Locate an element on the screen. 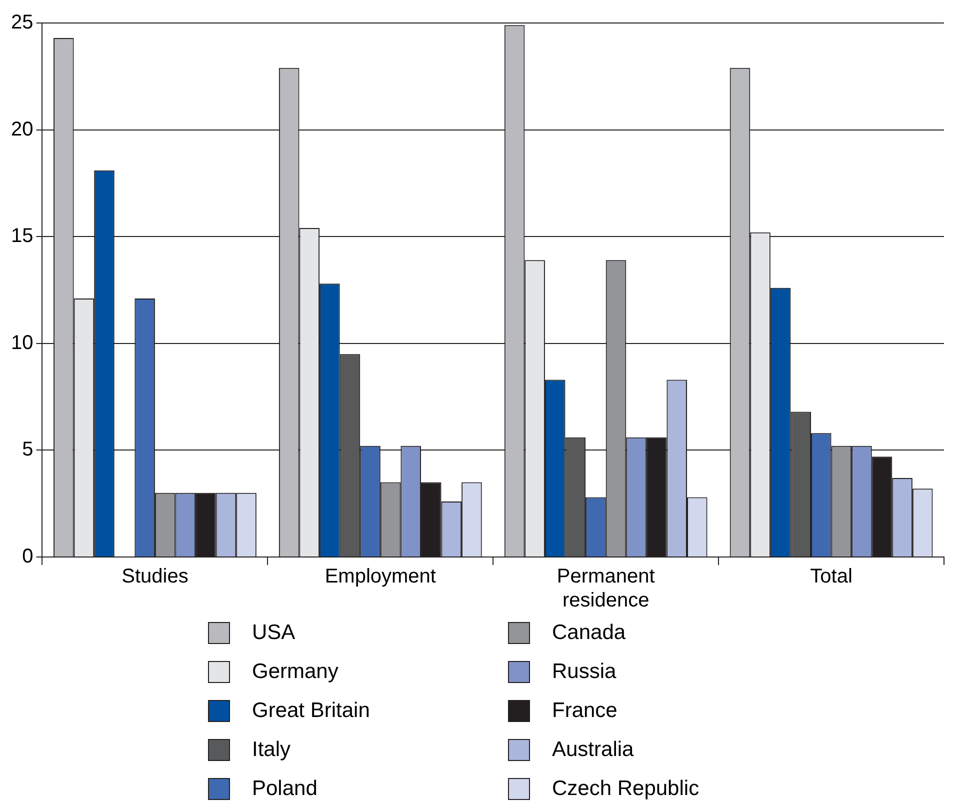 The height and width of the screenshot is (807, 964). legend-label: Russia is located at coordinates (584, 672).